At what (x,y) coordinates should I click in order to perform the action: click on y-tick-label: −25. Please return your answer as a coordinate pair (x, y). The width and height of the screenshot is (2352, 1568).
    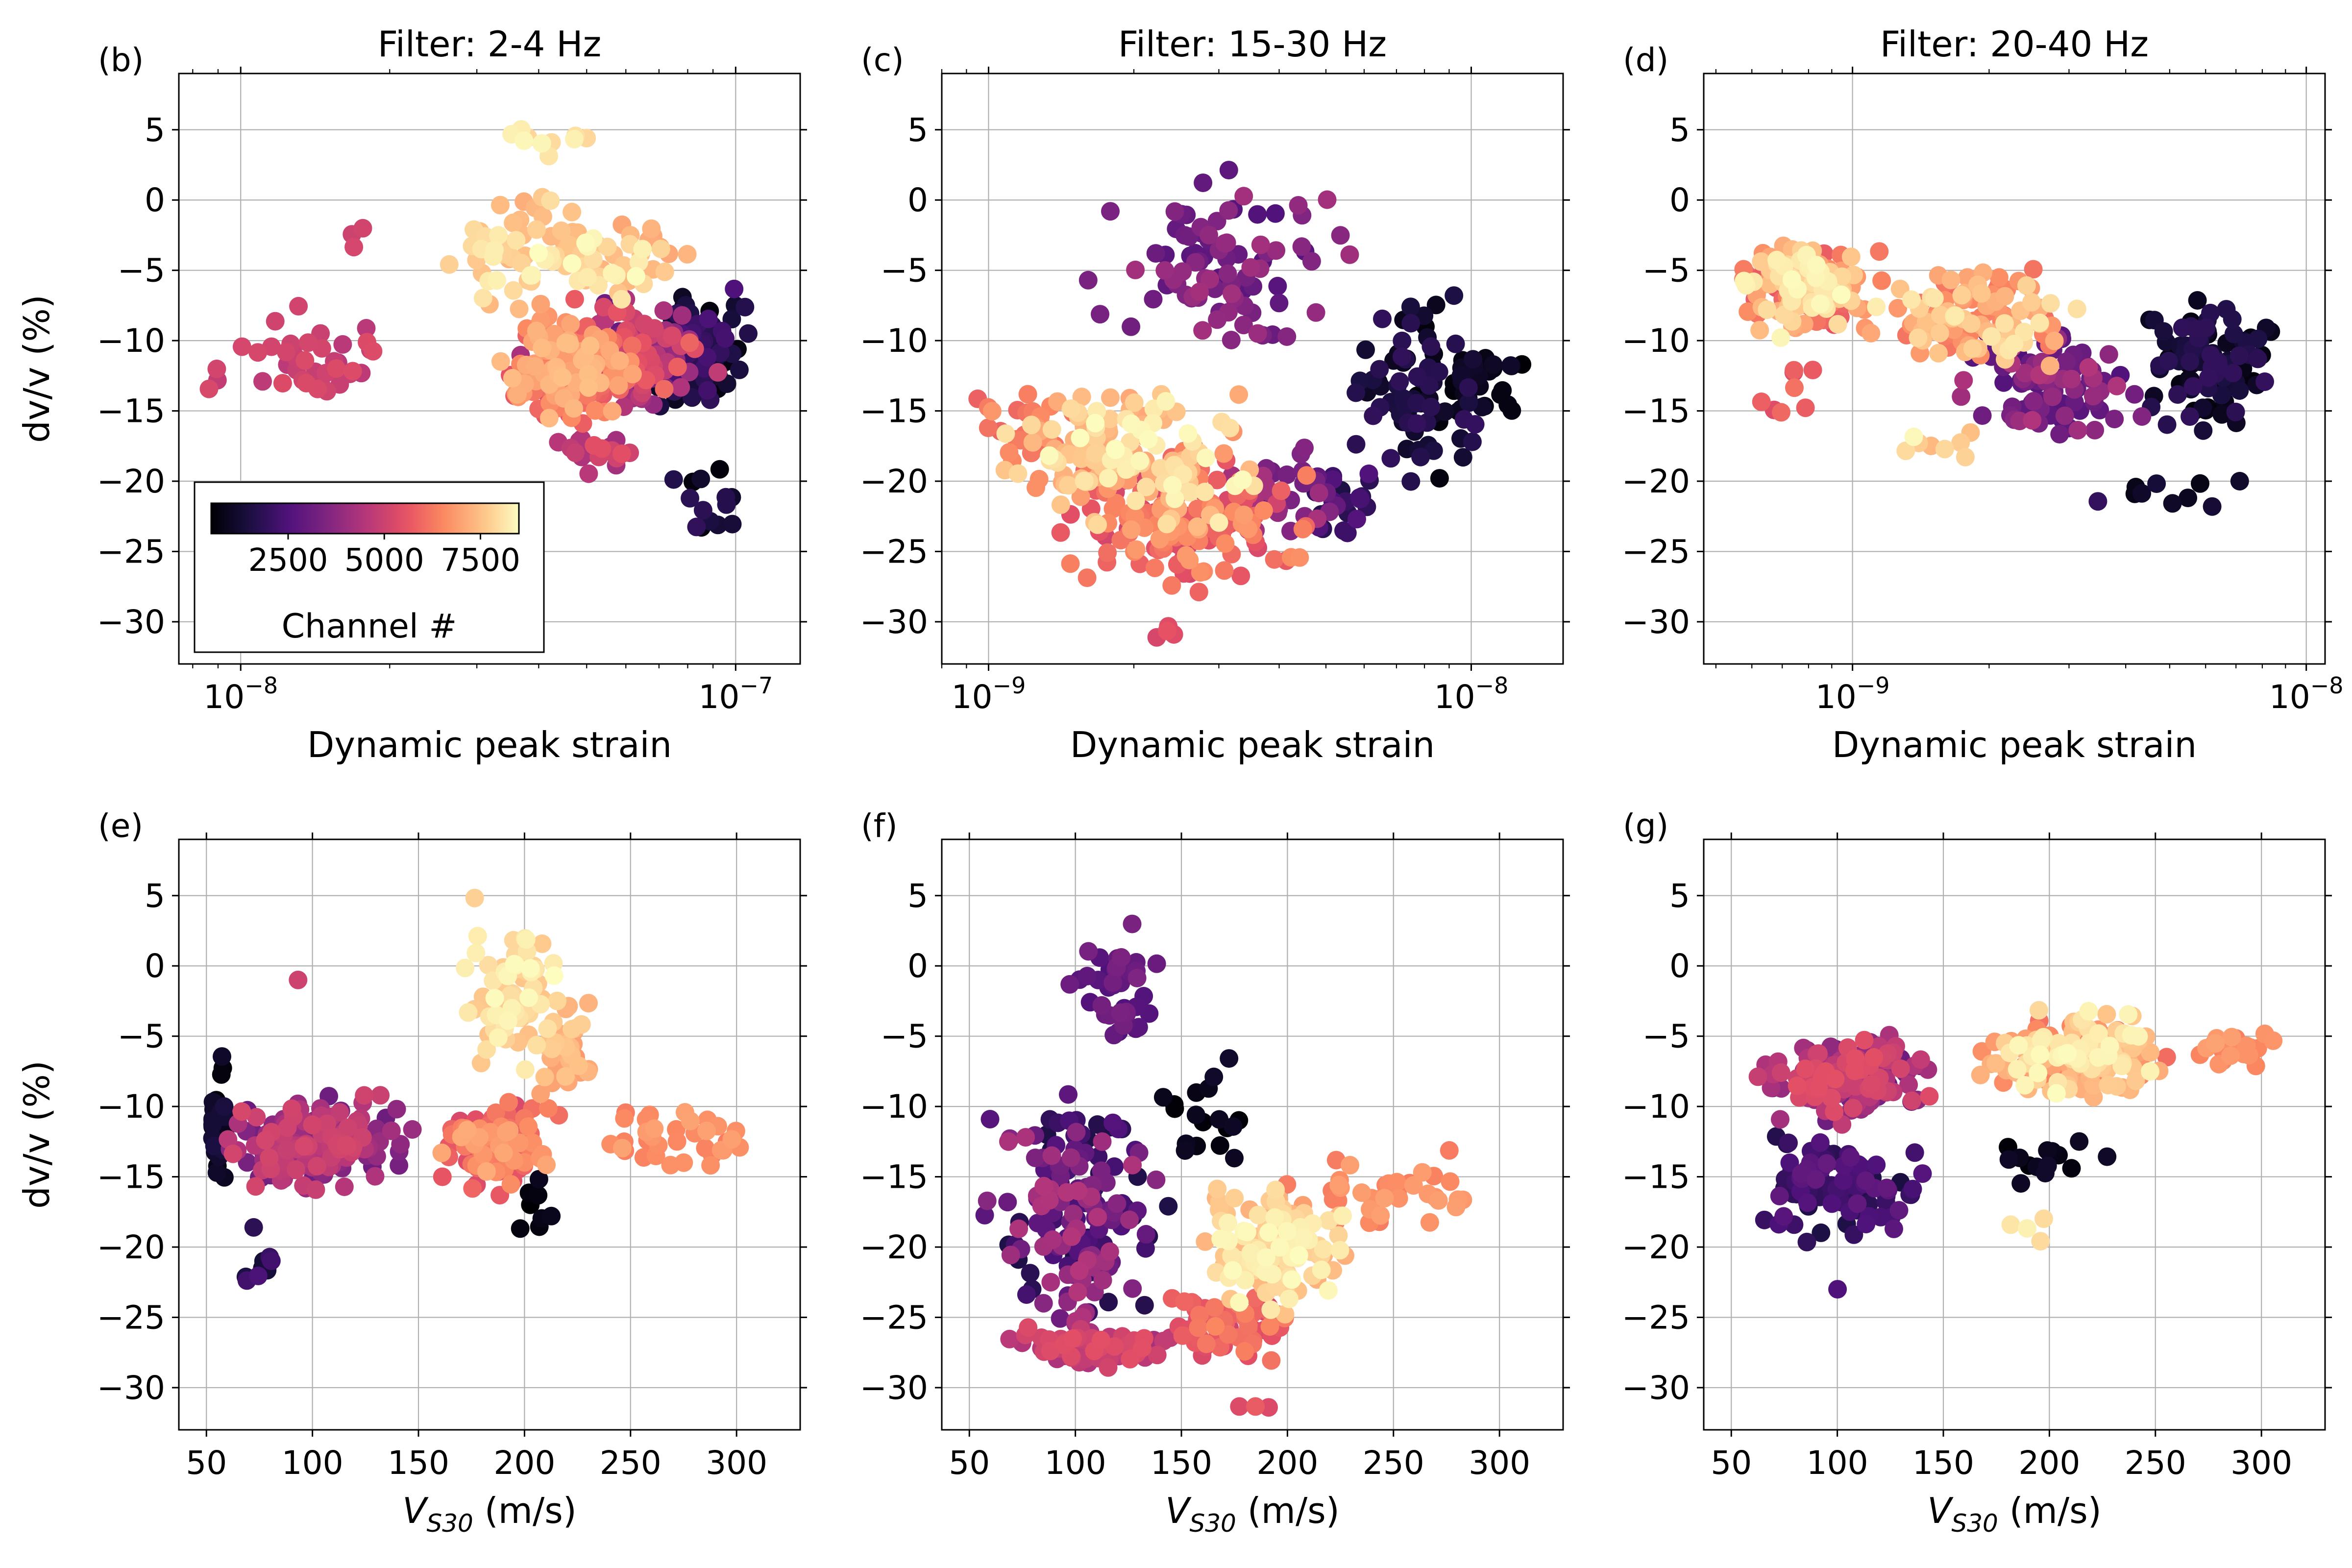
    Looking at the image, I should click on (894, 551).